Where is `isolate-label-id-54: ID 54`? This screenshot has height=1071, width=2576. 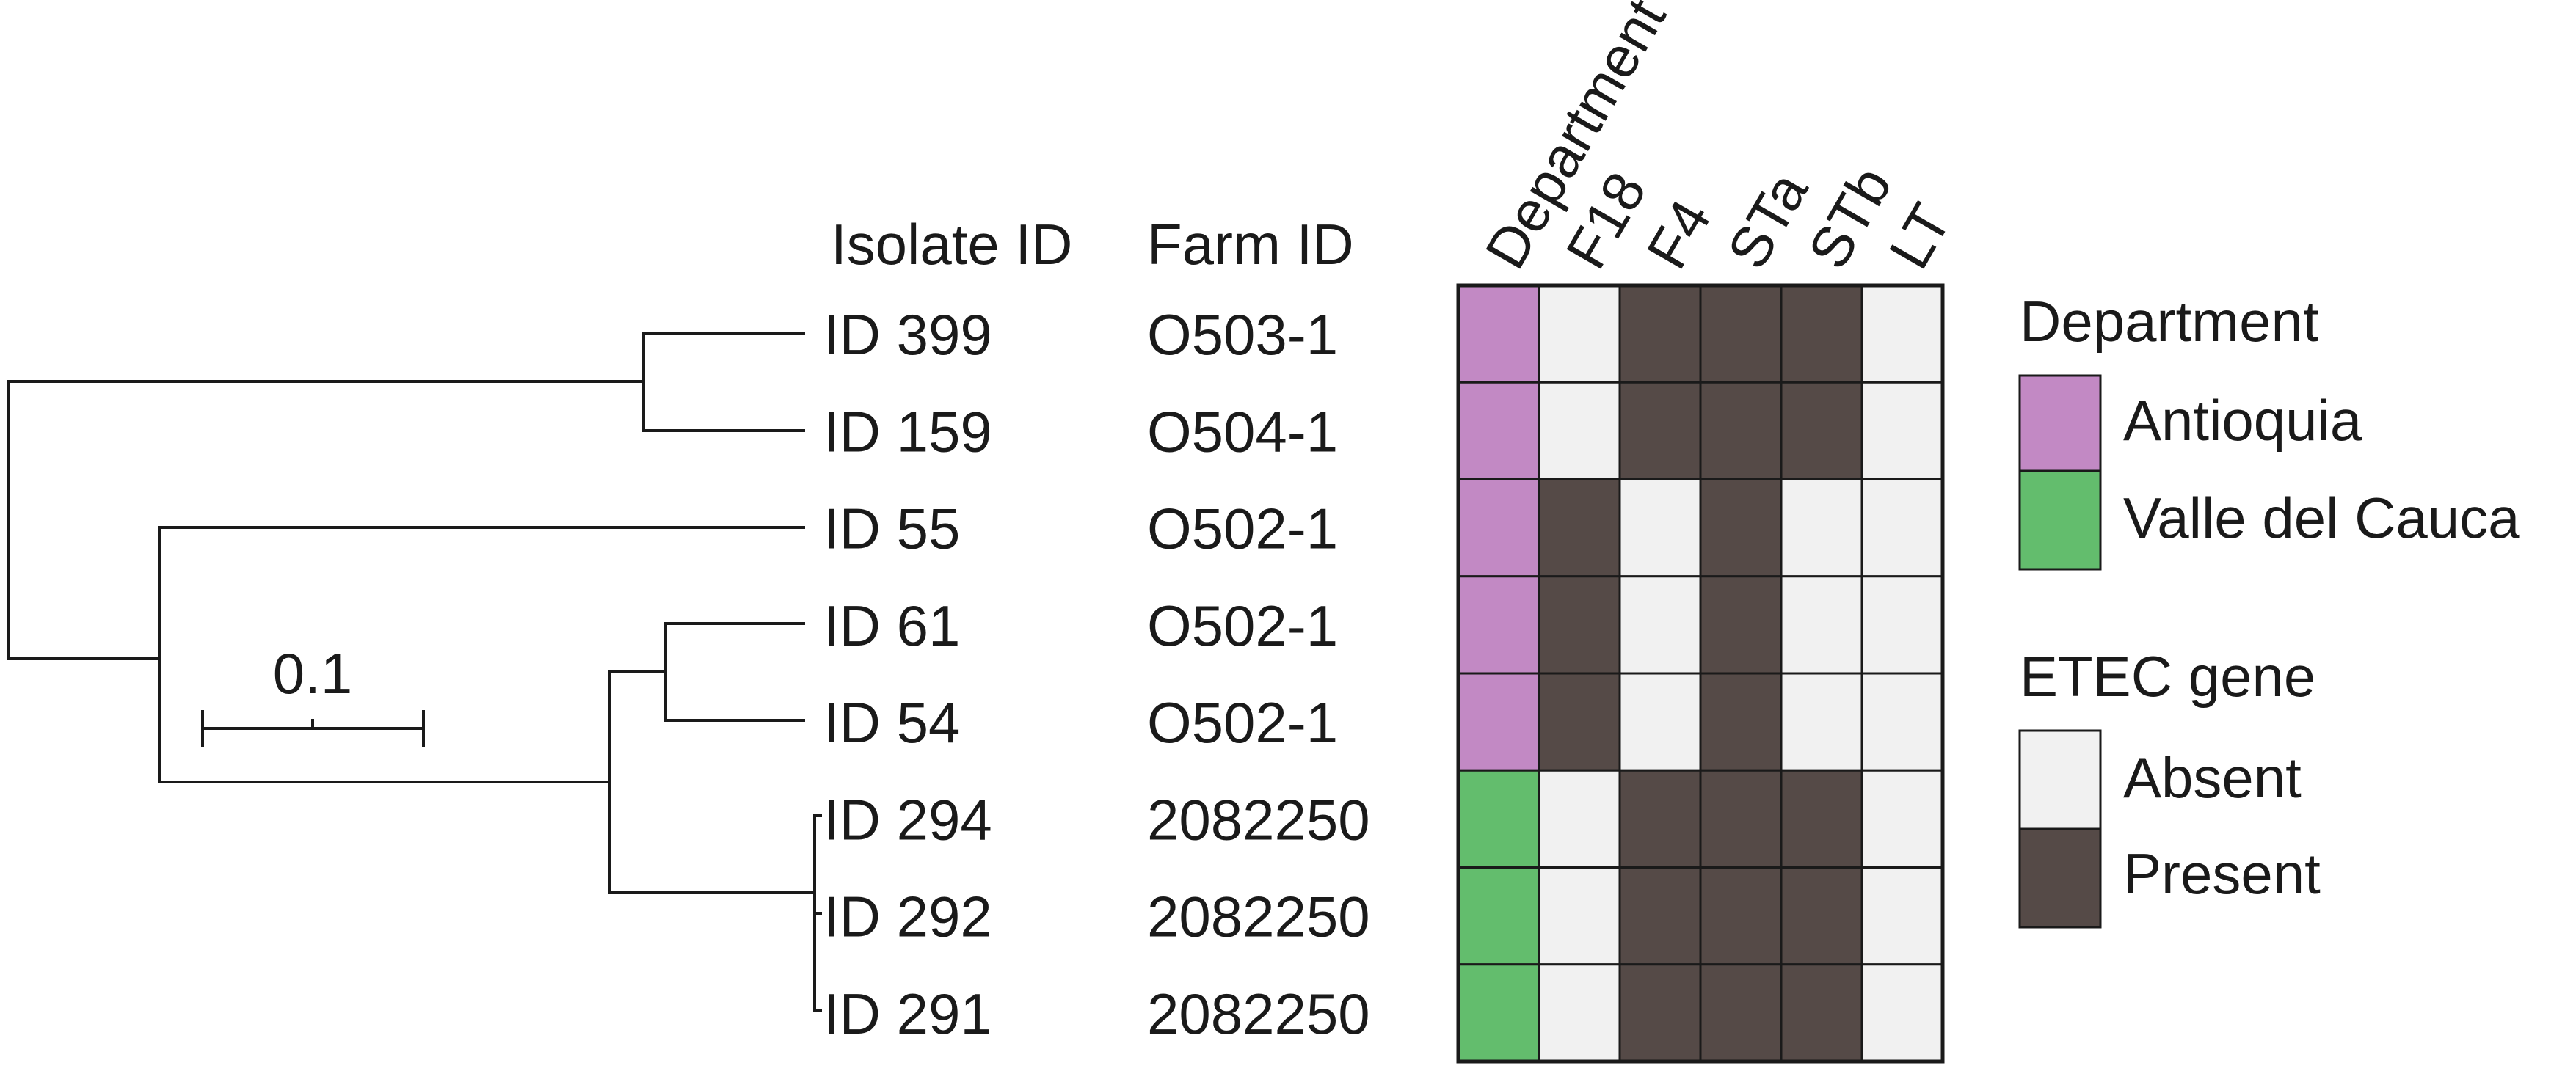
isolate-label-id-54: ID 54 is located at coordinates (891, 722).